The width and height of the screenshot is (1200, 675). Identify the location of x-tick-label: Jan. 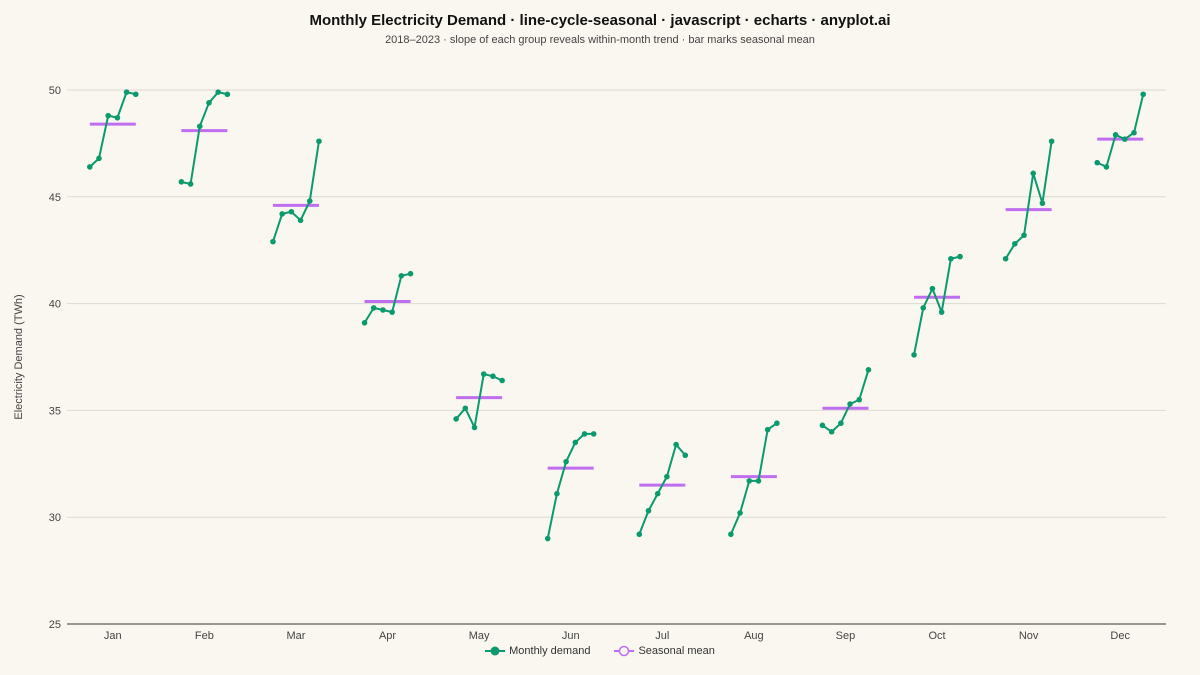
(113, 636).